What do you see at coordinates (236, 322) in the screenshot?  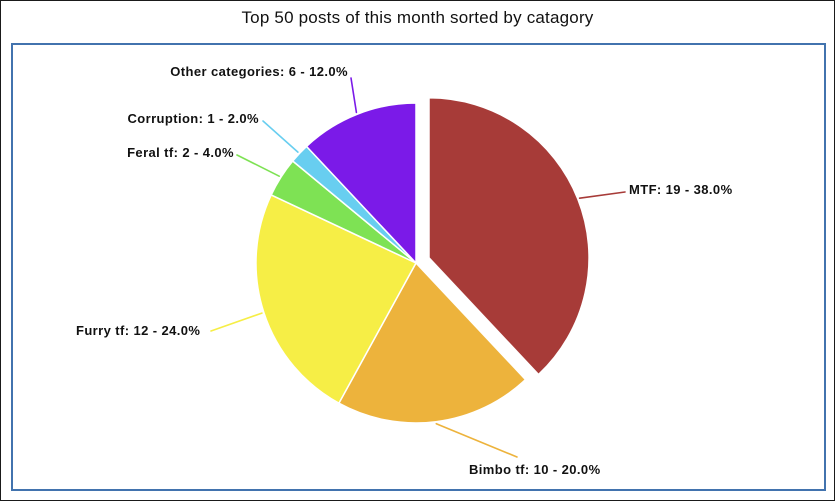 I see `leader-line-furry-tf` at bounding box center [236, 322].